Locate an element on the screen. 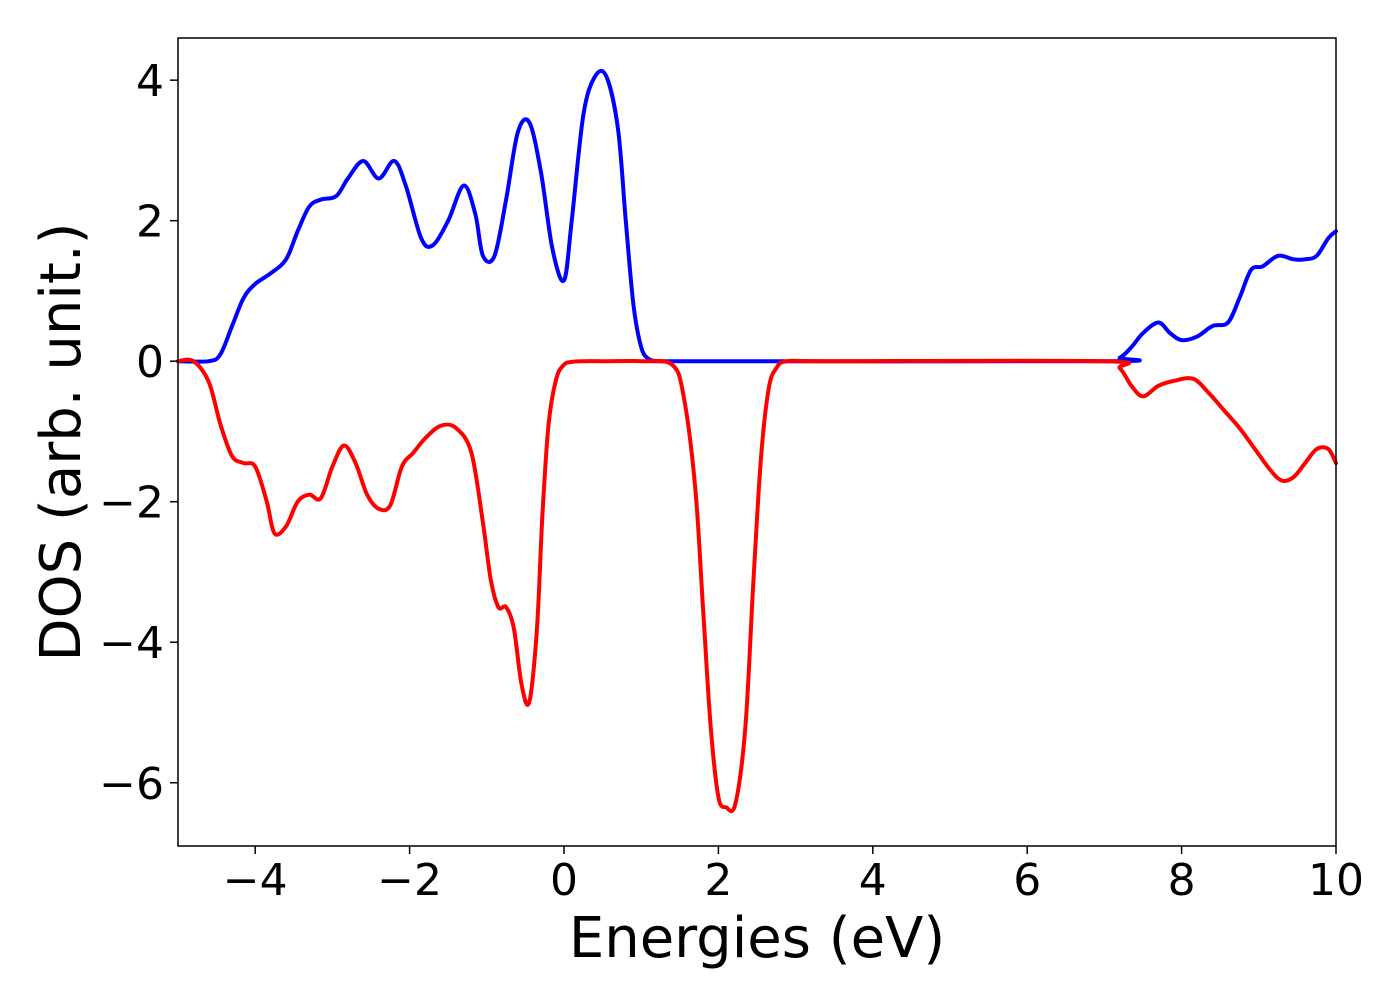 Image resolution: width=1400 pixels, height=1000 pixels. x-tick-label: 10 is located at coordinates (1336, 880).